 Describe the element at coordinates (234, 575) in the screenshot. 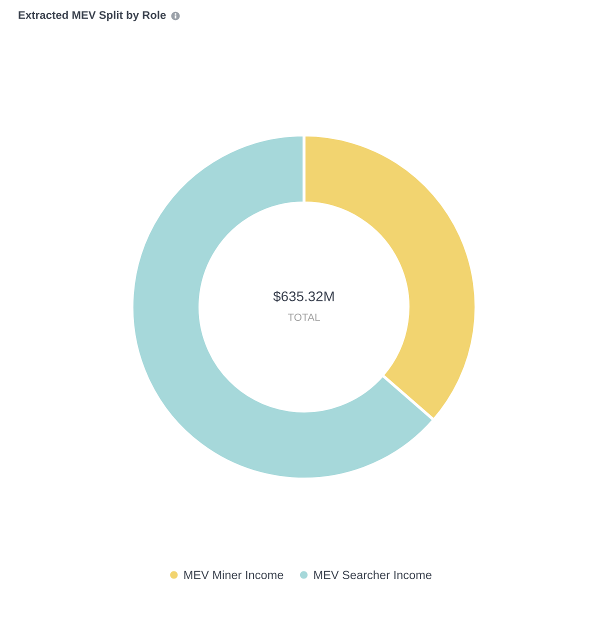

I see `legend-label: MEV Miner Income` at that location.